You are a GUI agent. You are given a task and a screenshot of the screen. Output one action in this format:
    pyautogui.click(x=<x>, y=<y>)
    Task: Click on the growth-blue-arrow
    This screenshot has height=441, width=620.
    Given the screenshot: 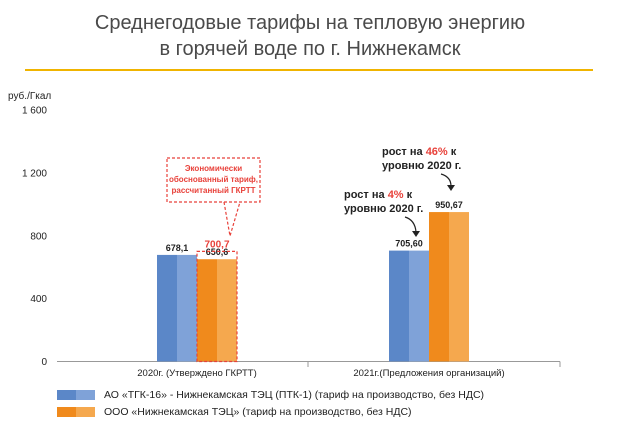 What is the action you would take?
    pyautogui.click(x=410, y=224)
    